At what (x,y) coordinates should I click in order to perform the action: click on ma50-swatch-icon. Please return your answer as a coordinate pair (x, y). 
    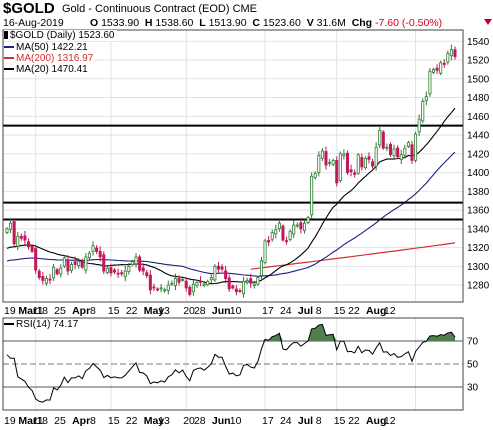
    Looking at the image, I should click on (9, 47).